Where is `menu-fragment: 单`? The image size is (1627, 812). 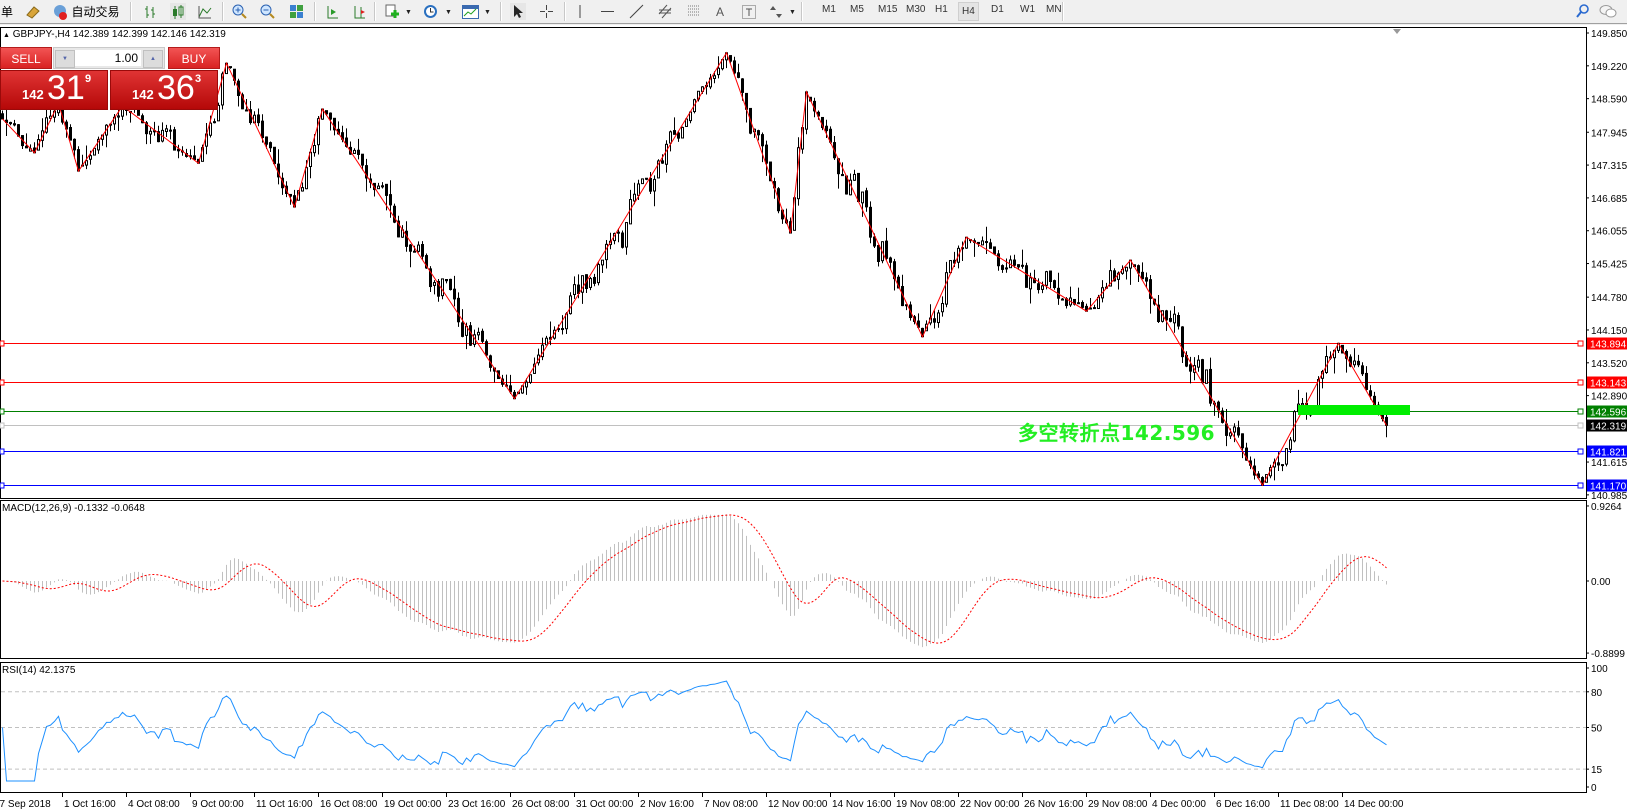 menu-fragment: 单 is located at coordinates (6, 12).